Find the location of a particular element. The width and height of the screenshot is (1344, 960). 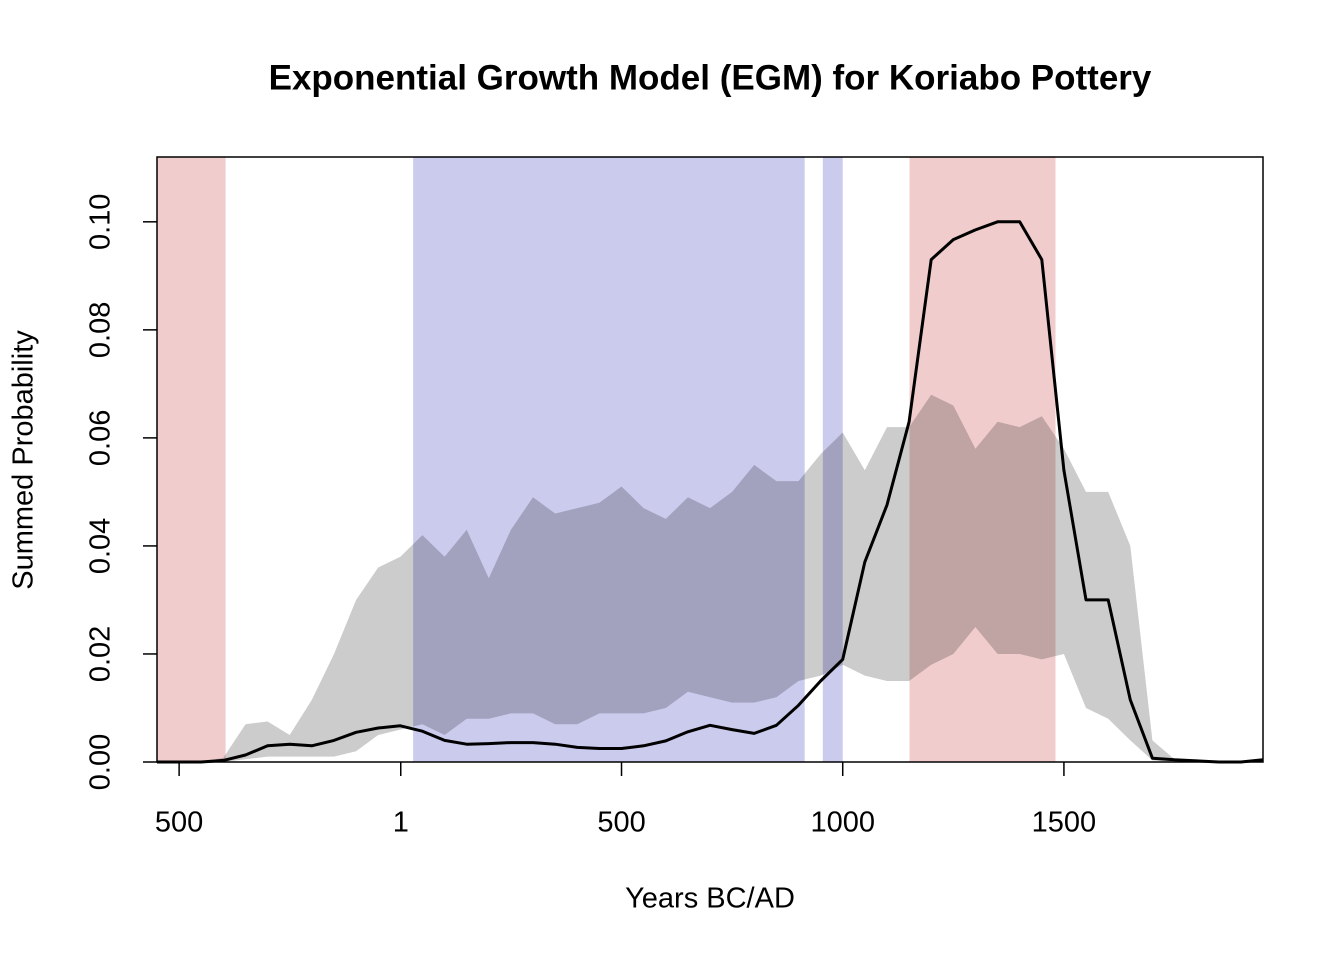

y-tick-label: 0.10 is located at coordinates (101, 222).